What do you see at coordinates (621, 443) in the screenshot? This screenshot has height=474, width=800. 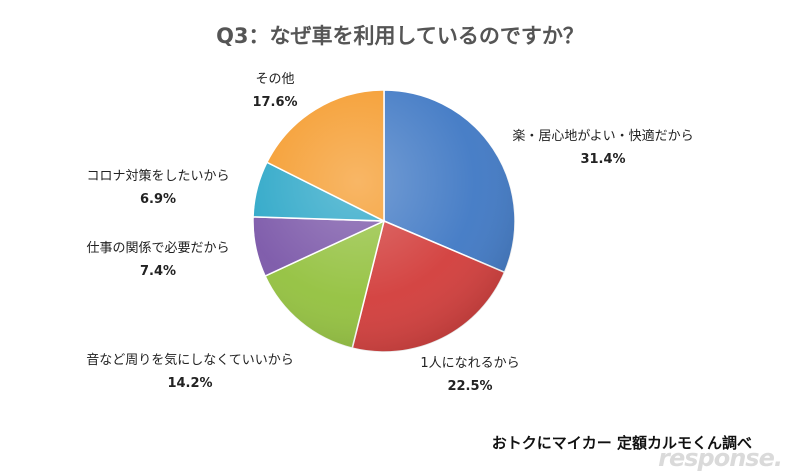 I see `source-note: おトクにマイカー 定額カルモくん調べ` at bounding box center [621, 443].